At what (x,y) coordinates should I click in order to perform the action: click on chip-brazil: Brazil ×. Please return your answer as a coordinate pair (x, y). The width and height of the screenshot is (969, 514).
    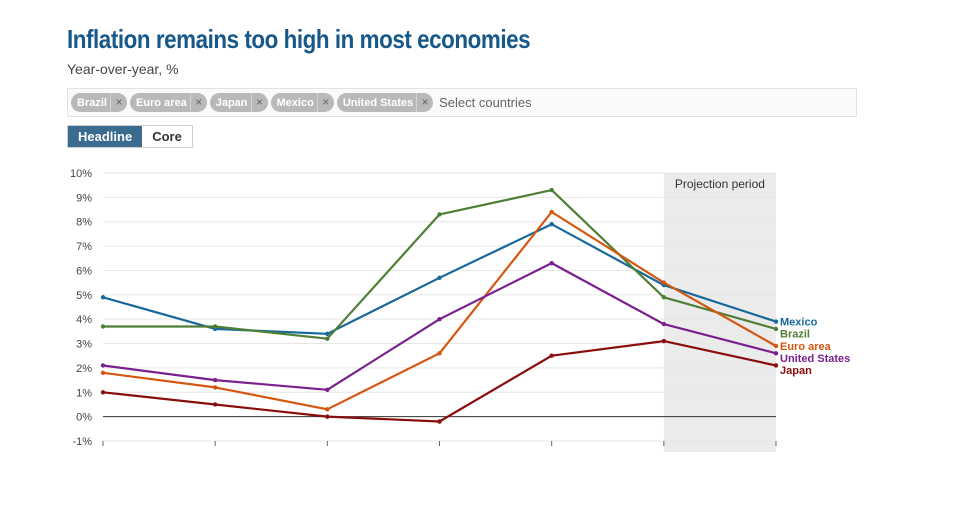
    Looking at the image, I should click on (99, 102).